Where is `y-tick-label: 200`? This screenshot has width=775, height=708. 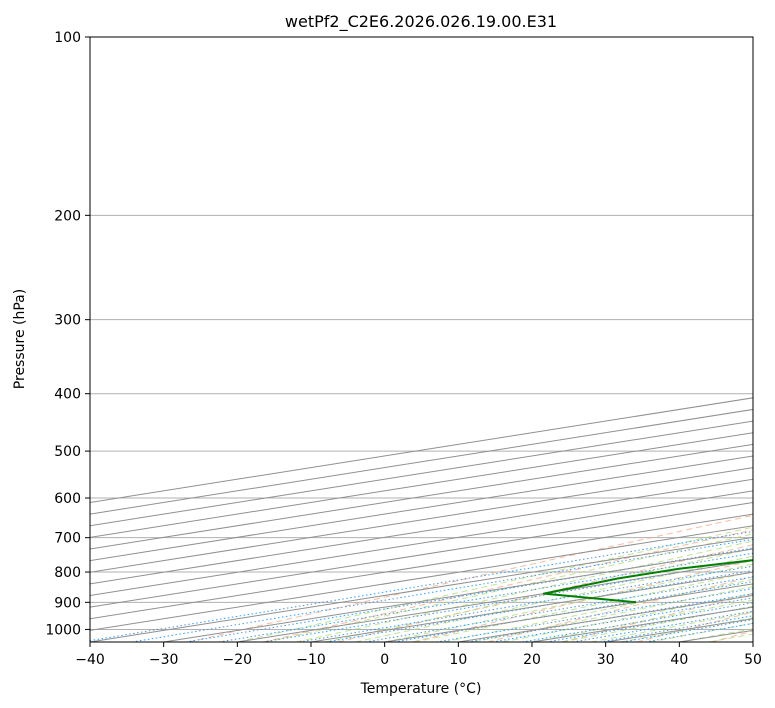
y-tick-label: 200 is located at coordinates (67, 216).